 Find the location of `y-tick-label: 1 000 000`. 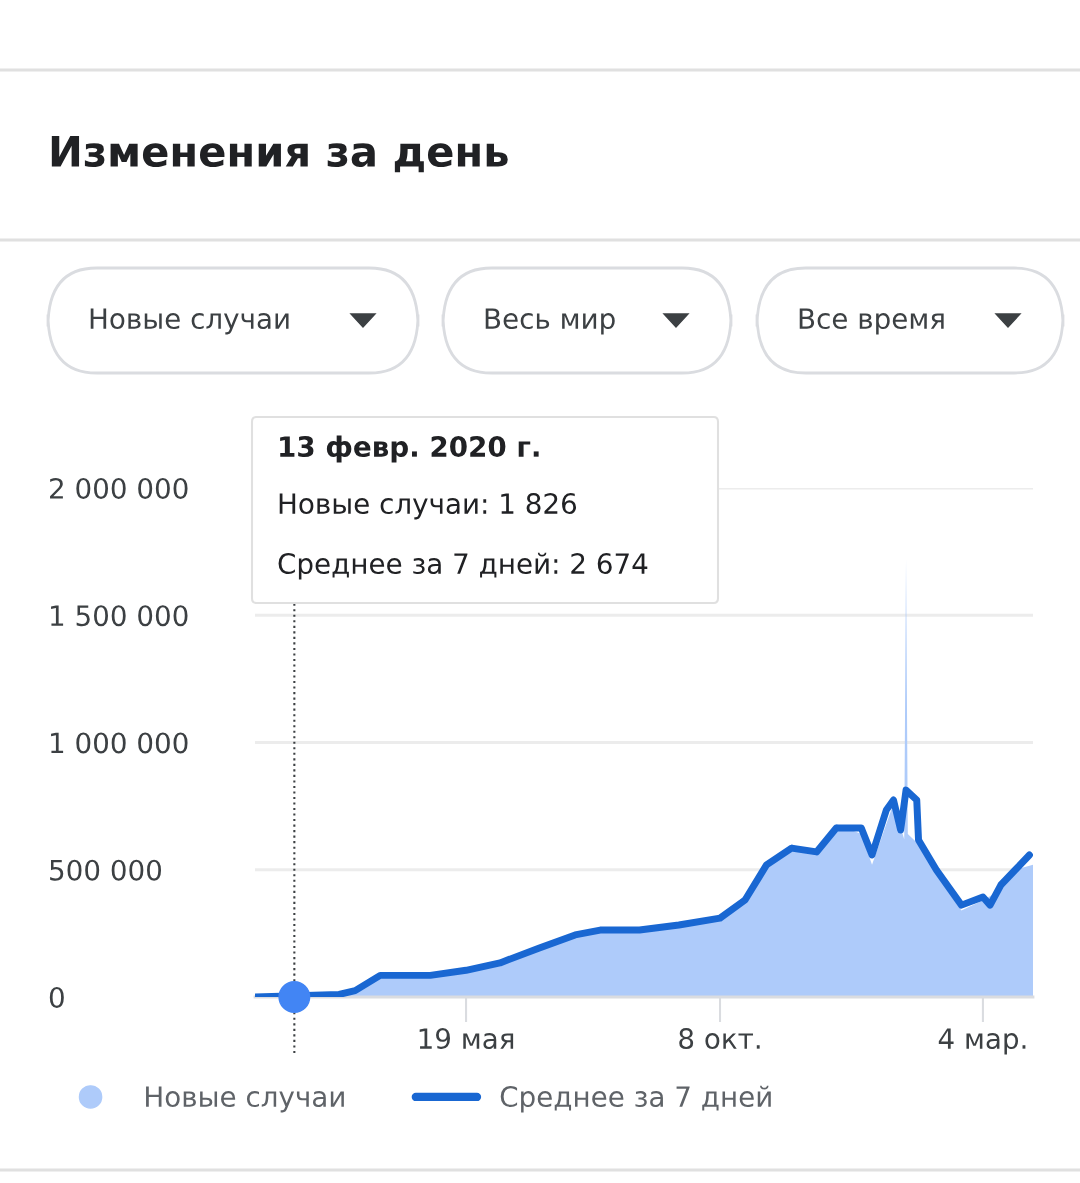

y-tick-label: 1 000 000 is located at coordinates (119, 743).